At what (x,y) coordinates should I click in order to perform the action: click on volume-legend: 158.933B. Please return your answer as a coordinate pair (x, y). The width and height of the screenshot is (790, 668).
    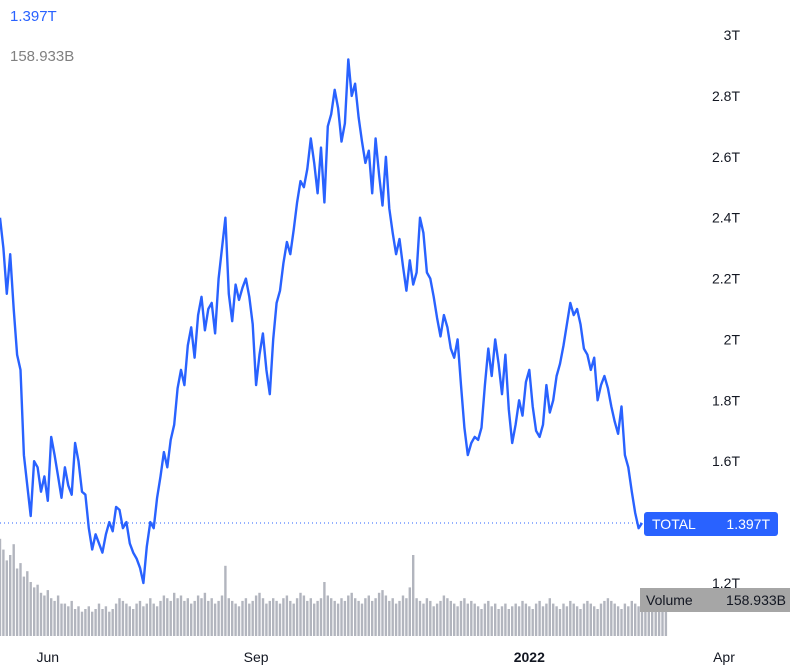
    Looking at the image, I should click on (42, 56).